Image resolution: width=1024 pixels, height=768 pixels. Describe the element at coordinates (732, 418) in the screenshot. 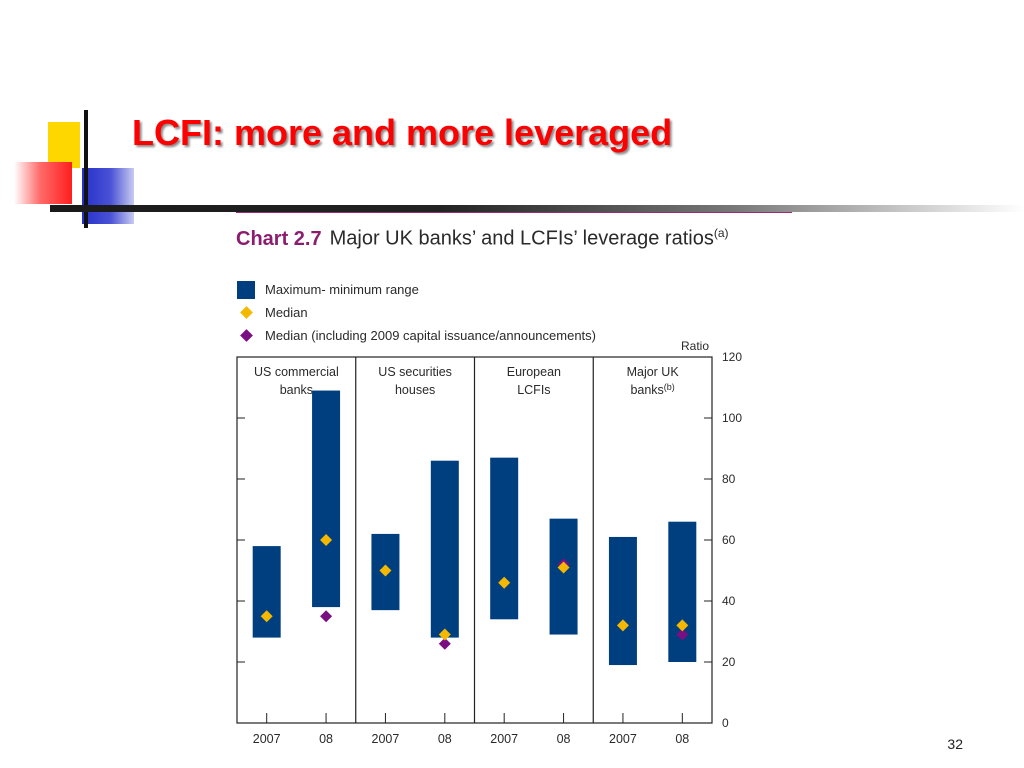

I see `y-tick-label: 100` at that location.